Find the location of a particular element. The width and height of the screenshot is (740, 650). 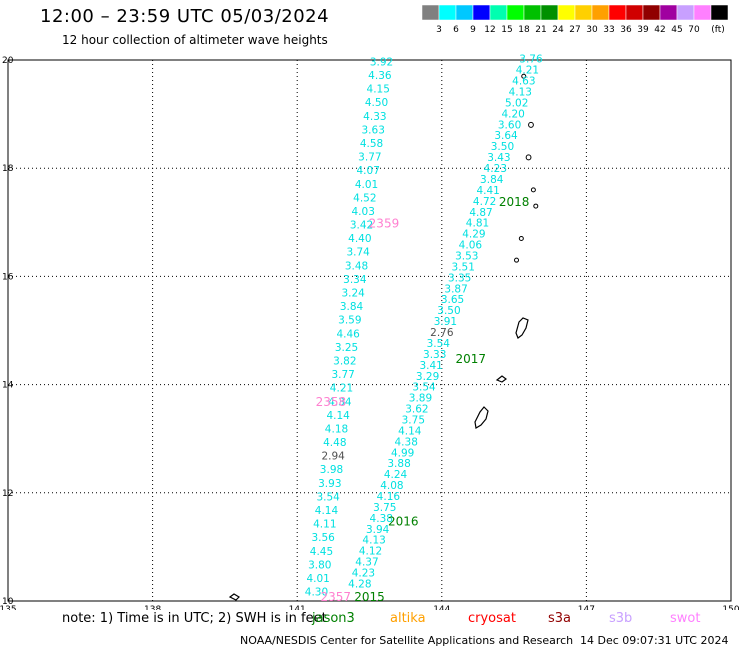

track-west-value: 4.45 is located at coordinates (321, 552).